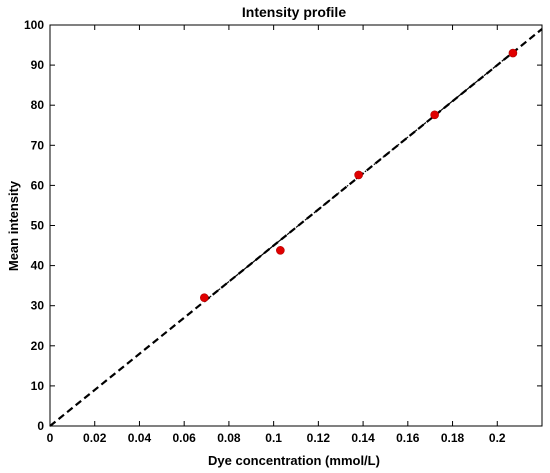 This screenshot has height=473, width=550. I want to click on x-tick-label: 0.06, so click(185, 438).